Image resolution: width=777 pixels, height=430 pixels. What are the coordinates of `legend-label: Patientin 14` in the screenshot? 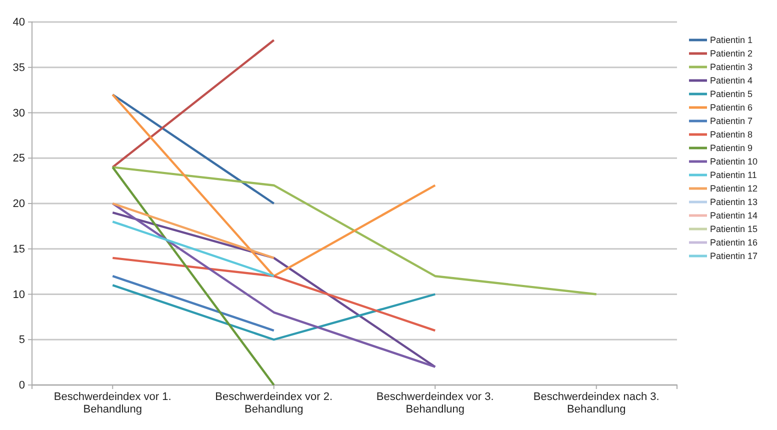 It's located at (734, 215).